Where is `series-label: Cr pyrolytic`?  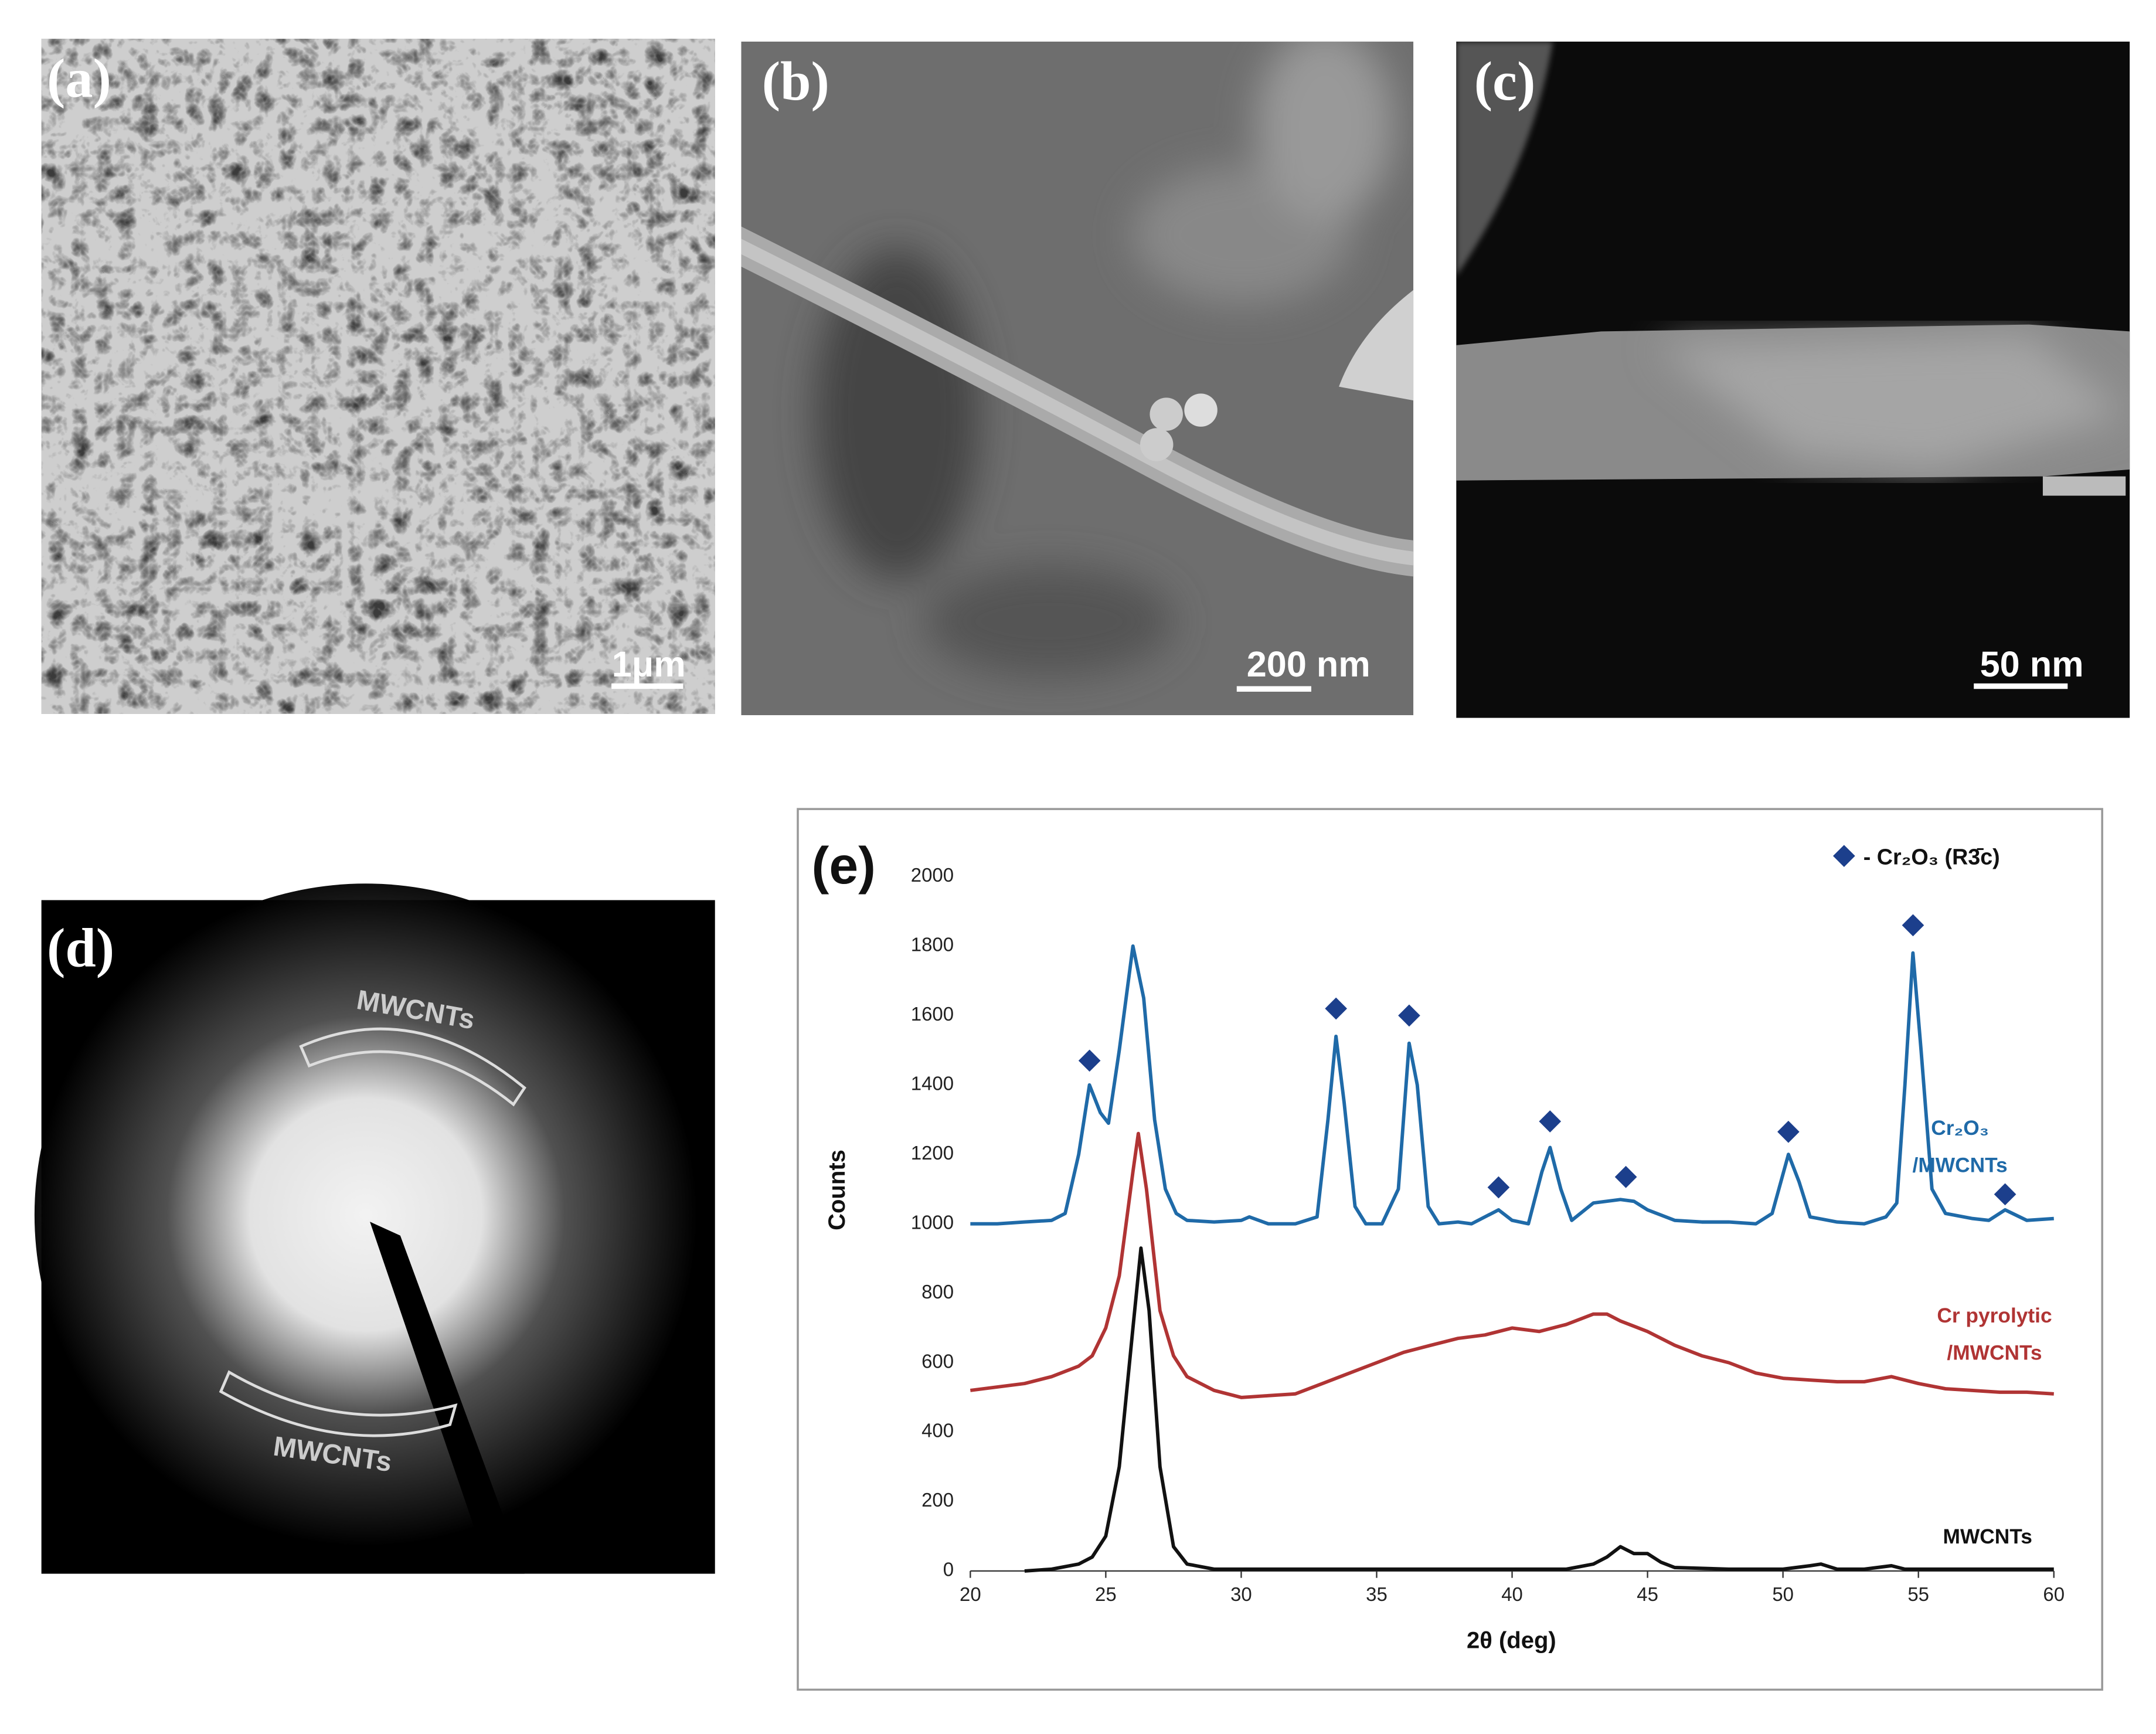 series-label: Cr pyrolytic is located at coordinates (1994, 1315).